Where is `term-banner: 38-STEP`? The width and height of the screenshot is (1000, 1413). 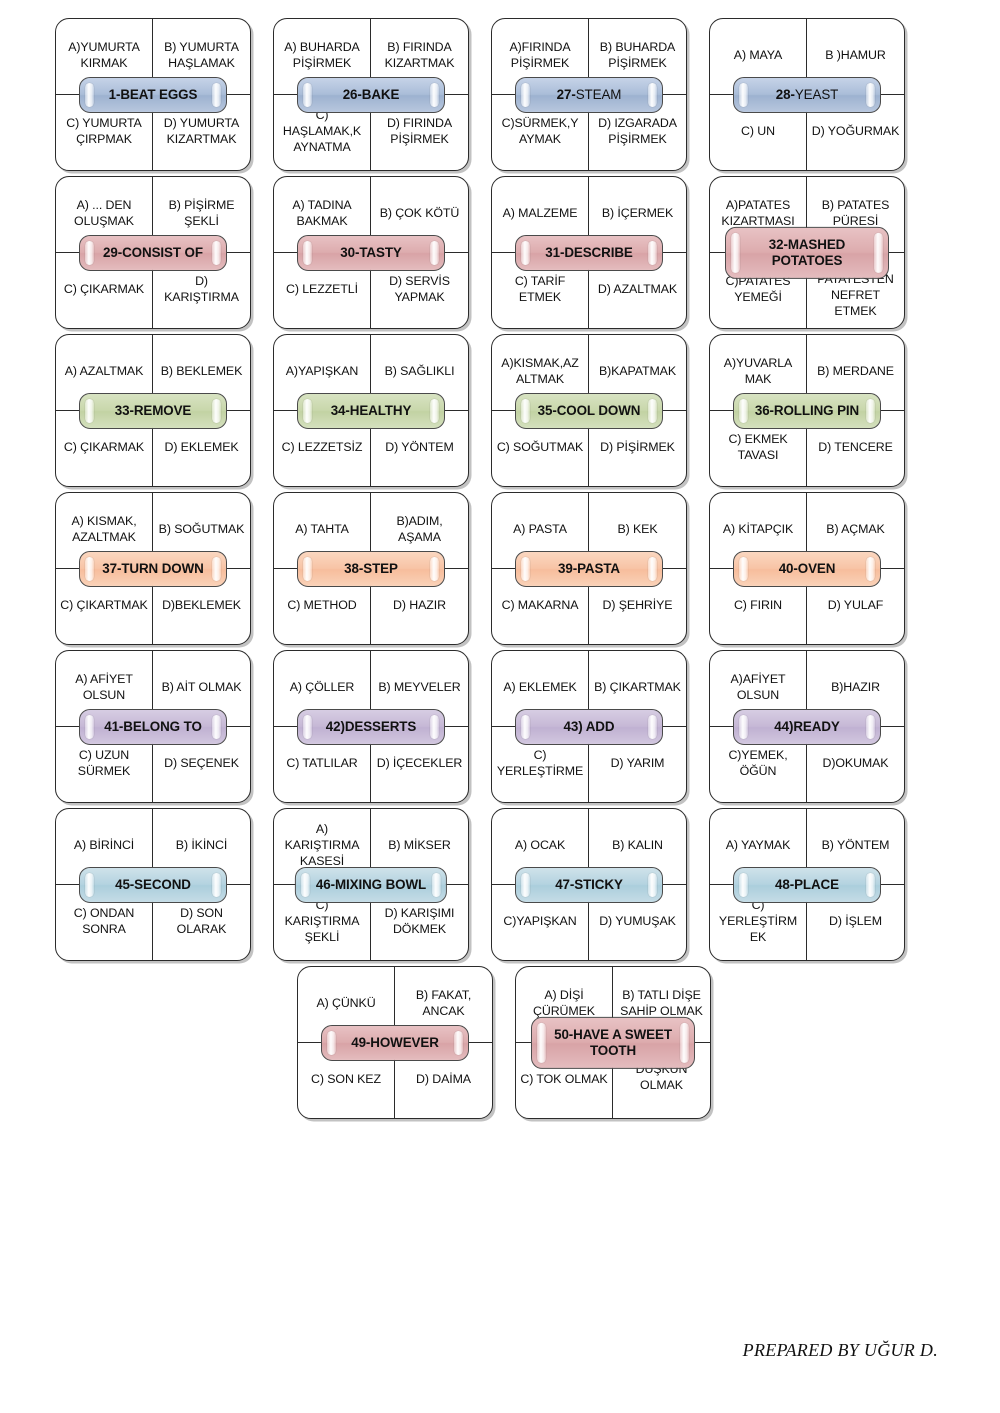
term-banner: 38-STEP is located at coordinates (371, 568).